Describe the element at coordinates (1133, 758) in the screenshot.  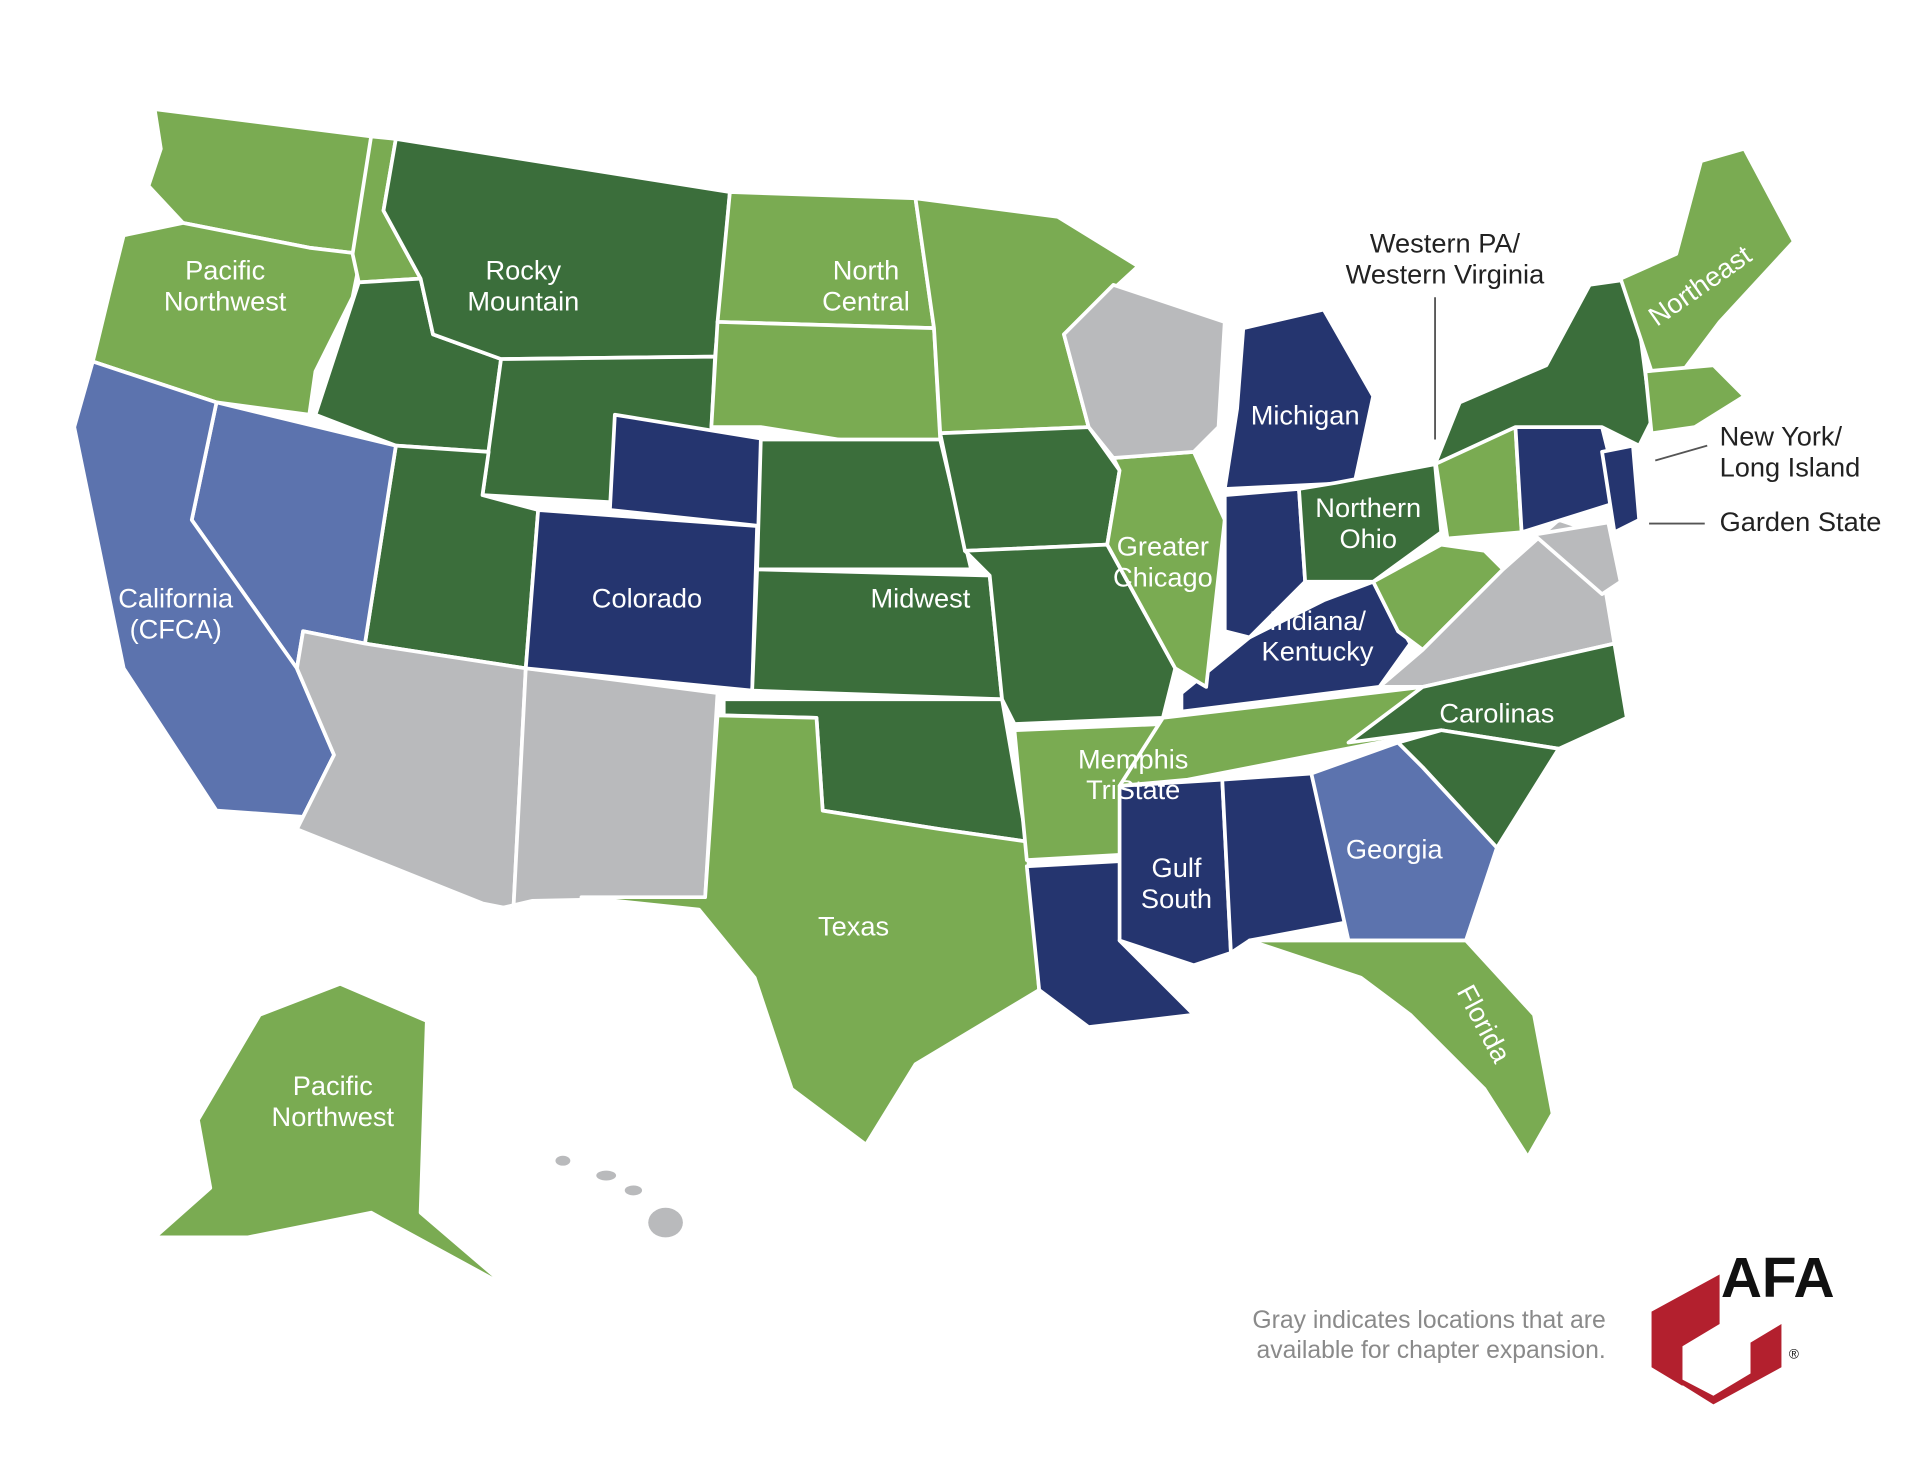
I see `region-label: Memphis` at that location.